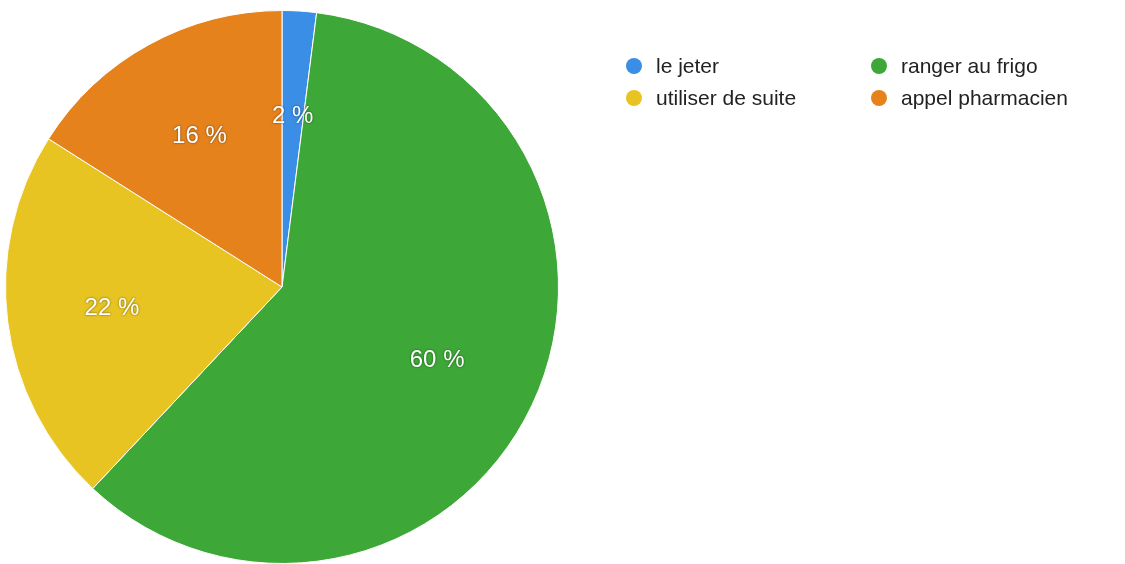 The image size is (1125, 564). I want to click on legend-label: appel pharmacien, so click(984, 98).